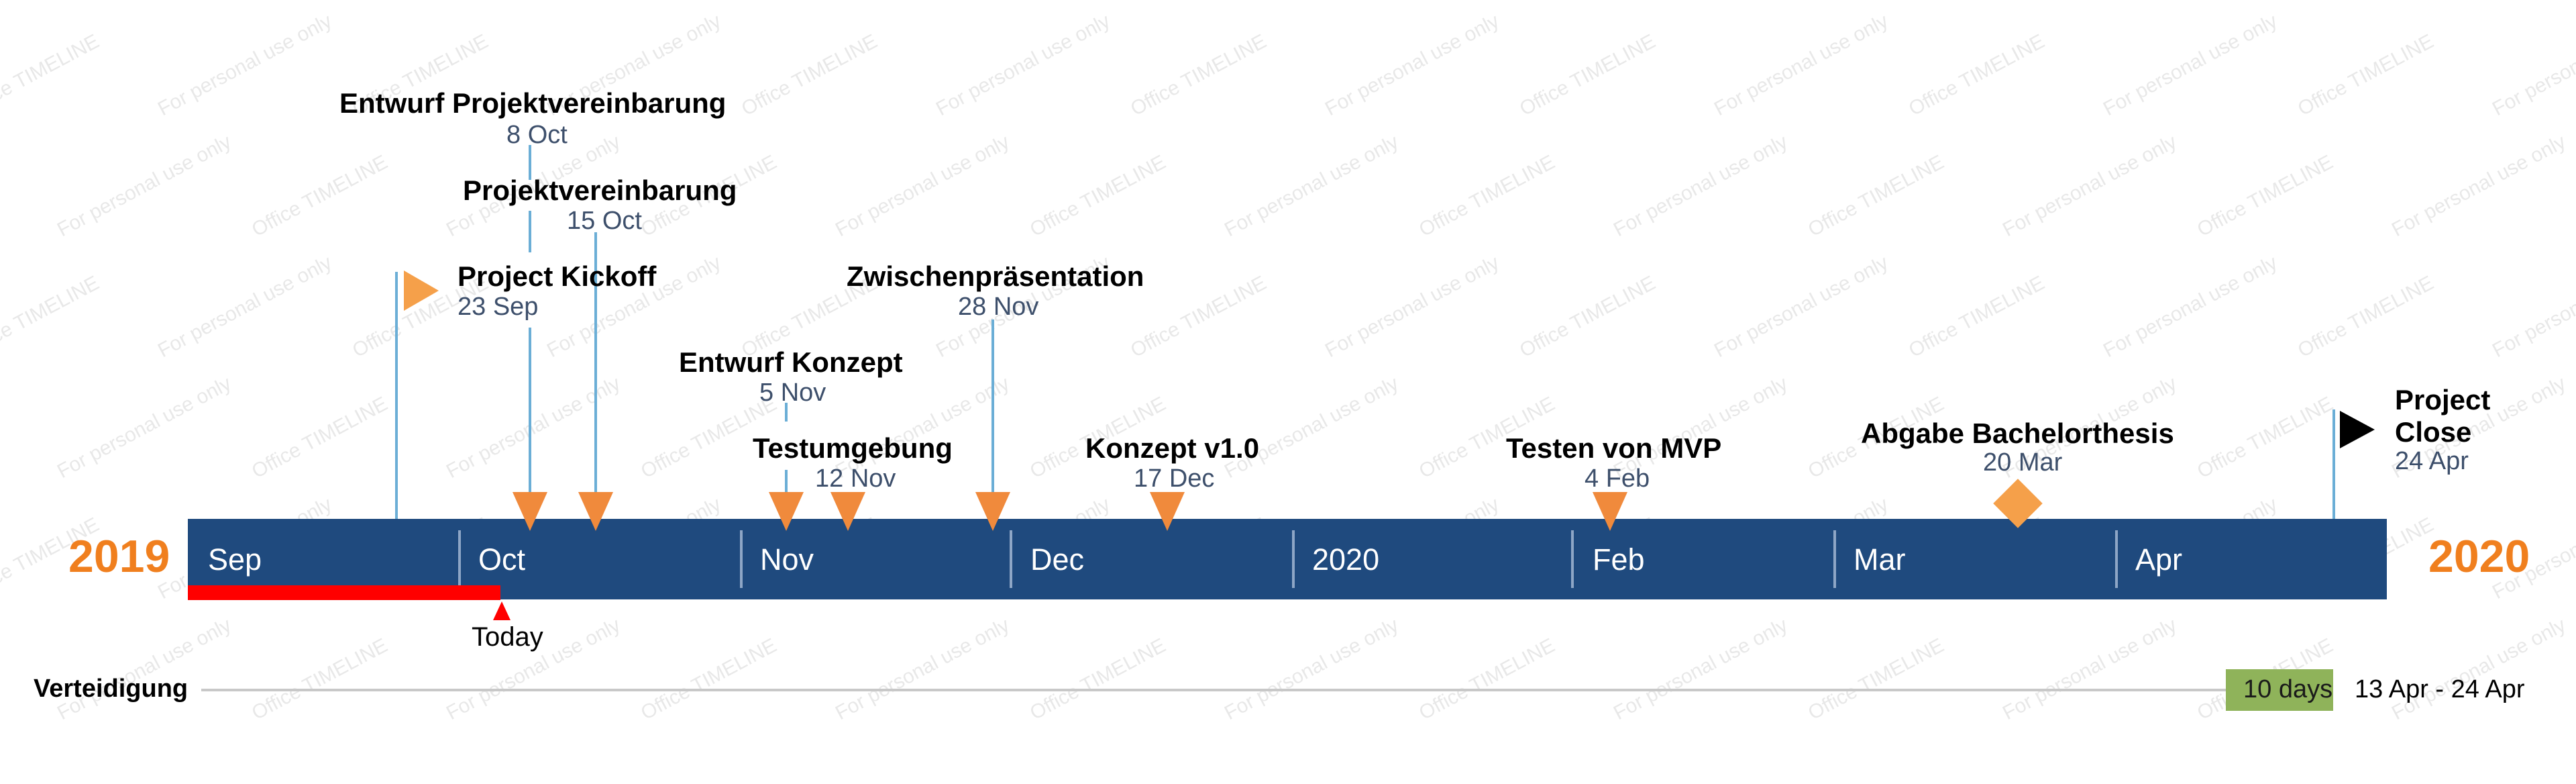  I want to click on today-progress-bar, so click(344, 593).